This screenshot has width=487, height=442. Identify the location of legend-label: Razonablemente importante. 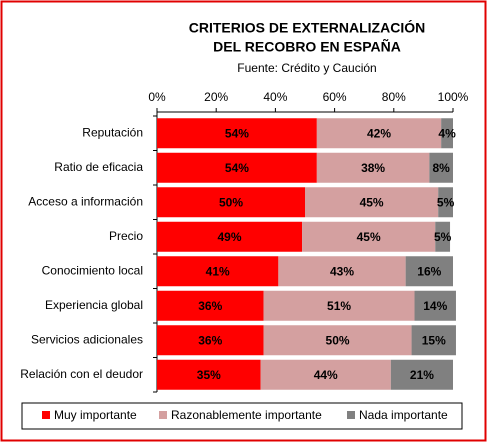
(246, 415).